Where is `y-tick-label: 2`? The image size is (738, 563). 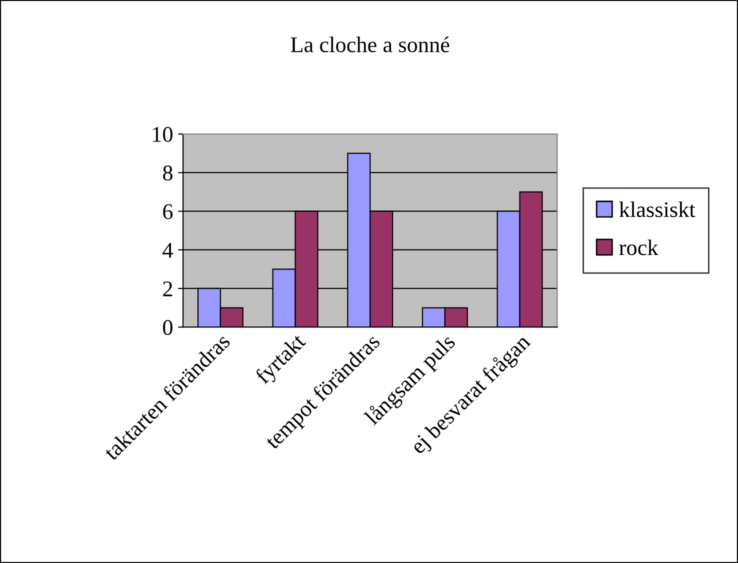 y-tick-label: 2 is located at coordinates (167, 288).